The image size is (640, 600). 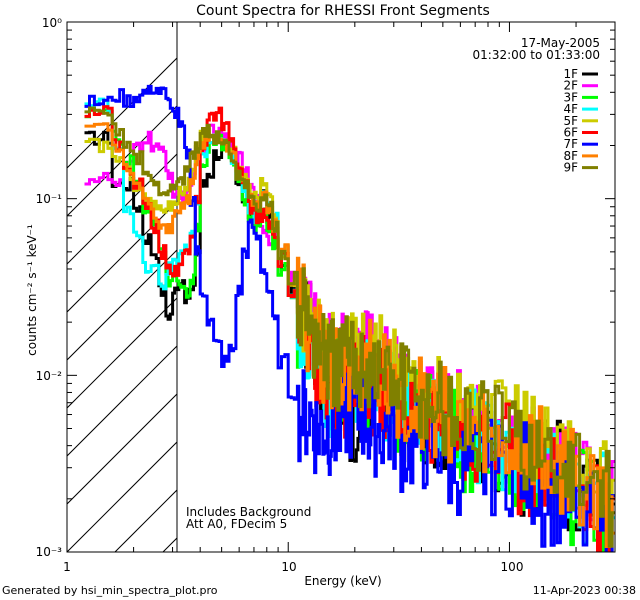 What do you see at coordinates (342, 581) in the screenshot?
I see `x-axis-label: Energy (keV)` at bounding box center [342, 581].